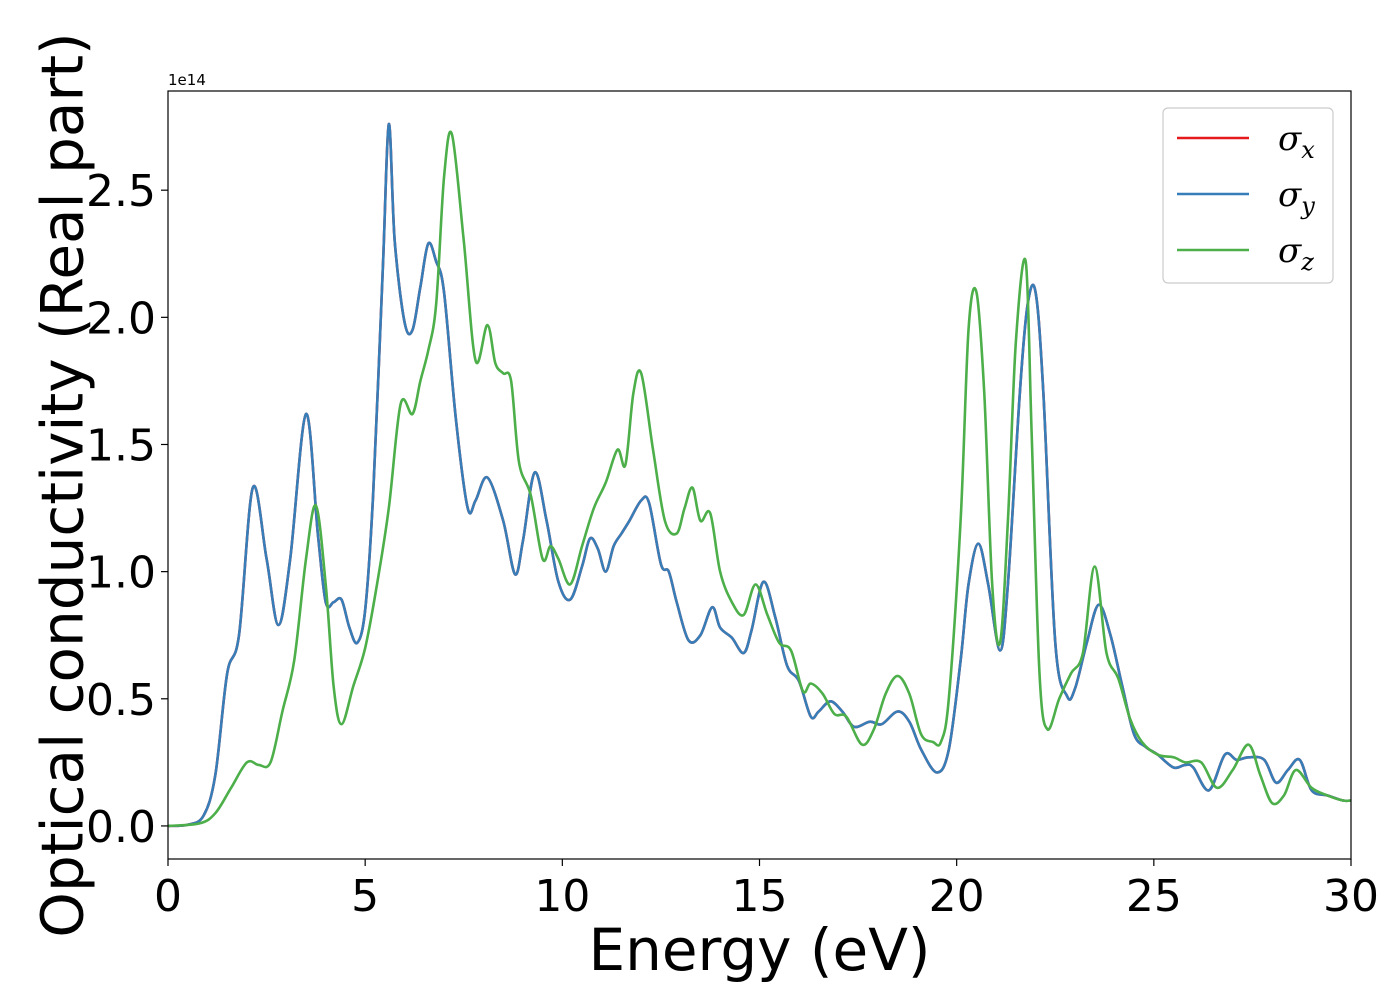 This screenshot has width=1400, height=1004. I want to click on x-tick-label: 20, so click(957, 896).